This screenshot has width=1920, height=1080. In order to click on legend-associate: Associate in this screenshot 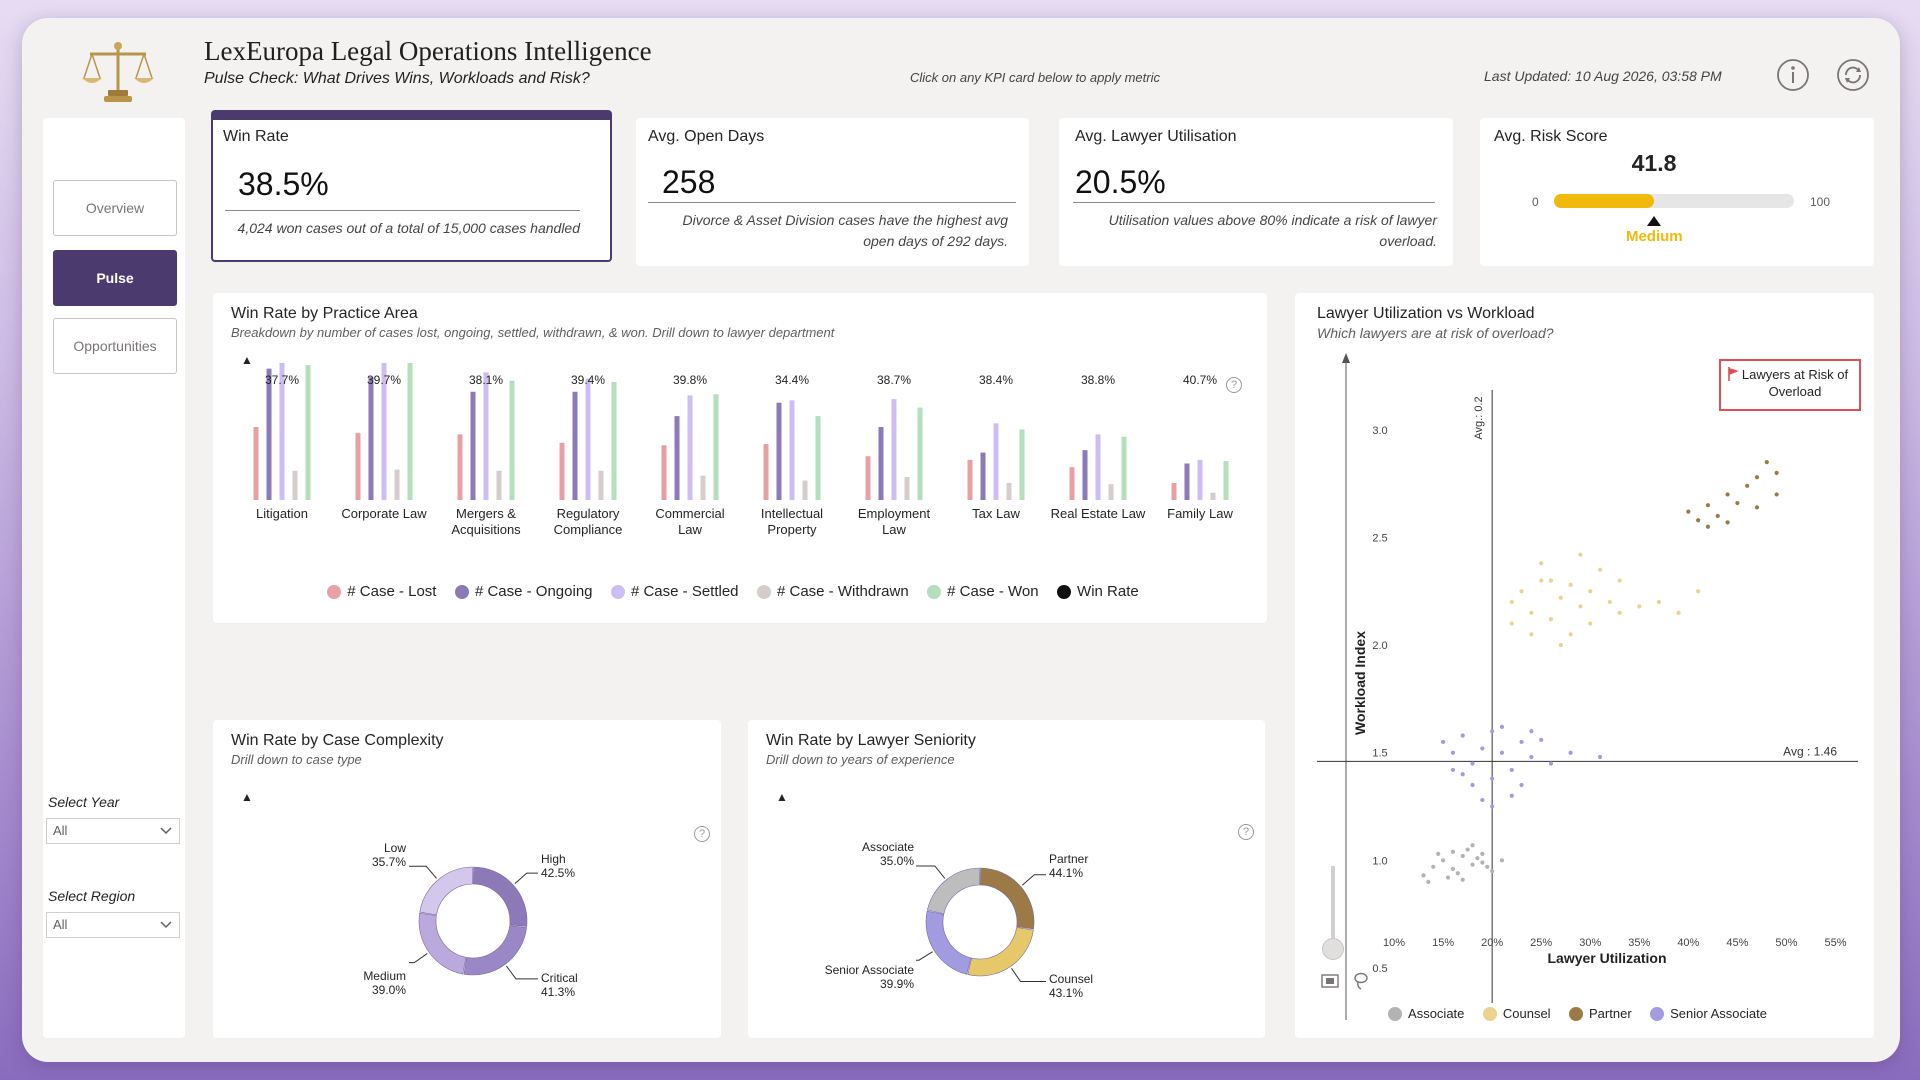, I will do `click(1426, 1013)`.